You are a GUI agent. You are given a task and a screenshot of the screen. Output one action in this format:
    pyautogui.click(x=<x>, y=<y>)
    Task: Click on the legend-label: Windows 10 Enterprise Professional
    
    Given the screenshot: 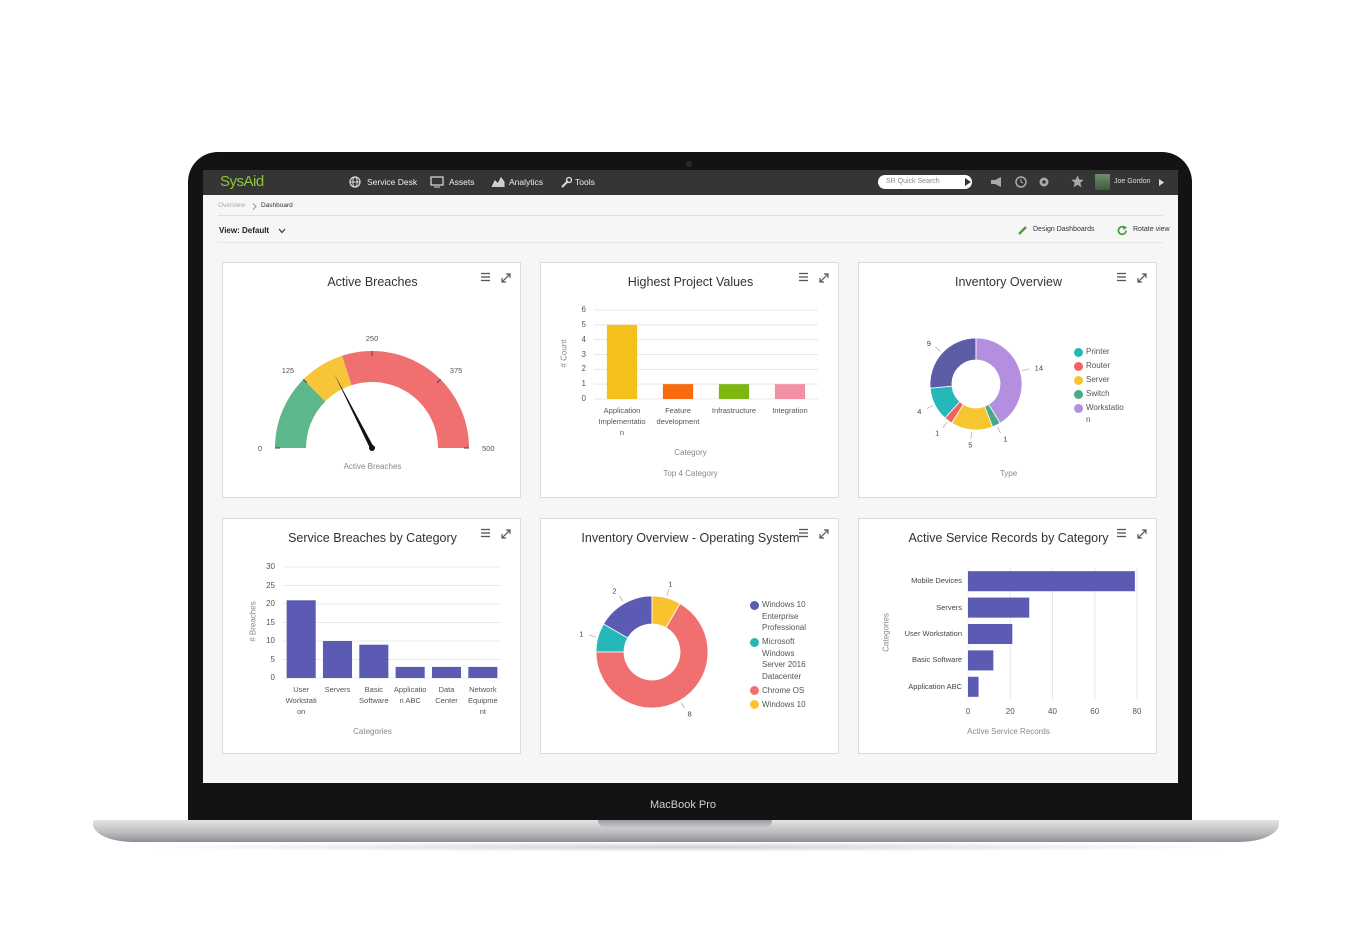 What is the action you would take?
    pyautogui.click(x=784, y=616)
    